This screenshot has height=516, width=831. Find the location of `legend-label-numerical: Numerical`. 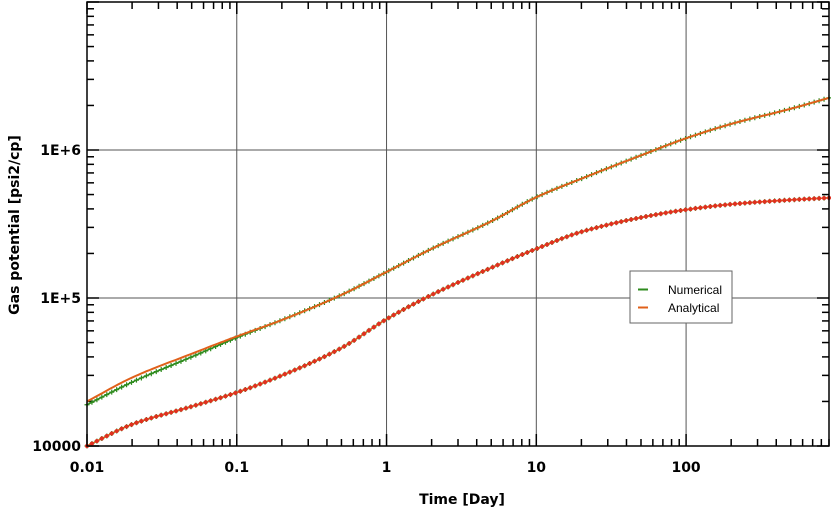

legend-label-numerical: Numerical is located at coordinates (695, 290).